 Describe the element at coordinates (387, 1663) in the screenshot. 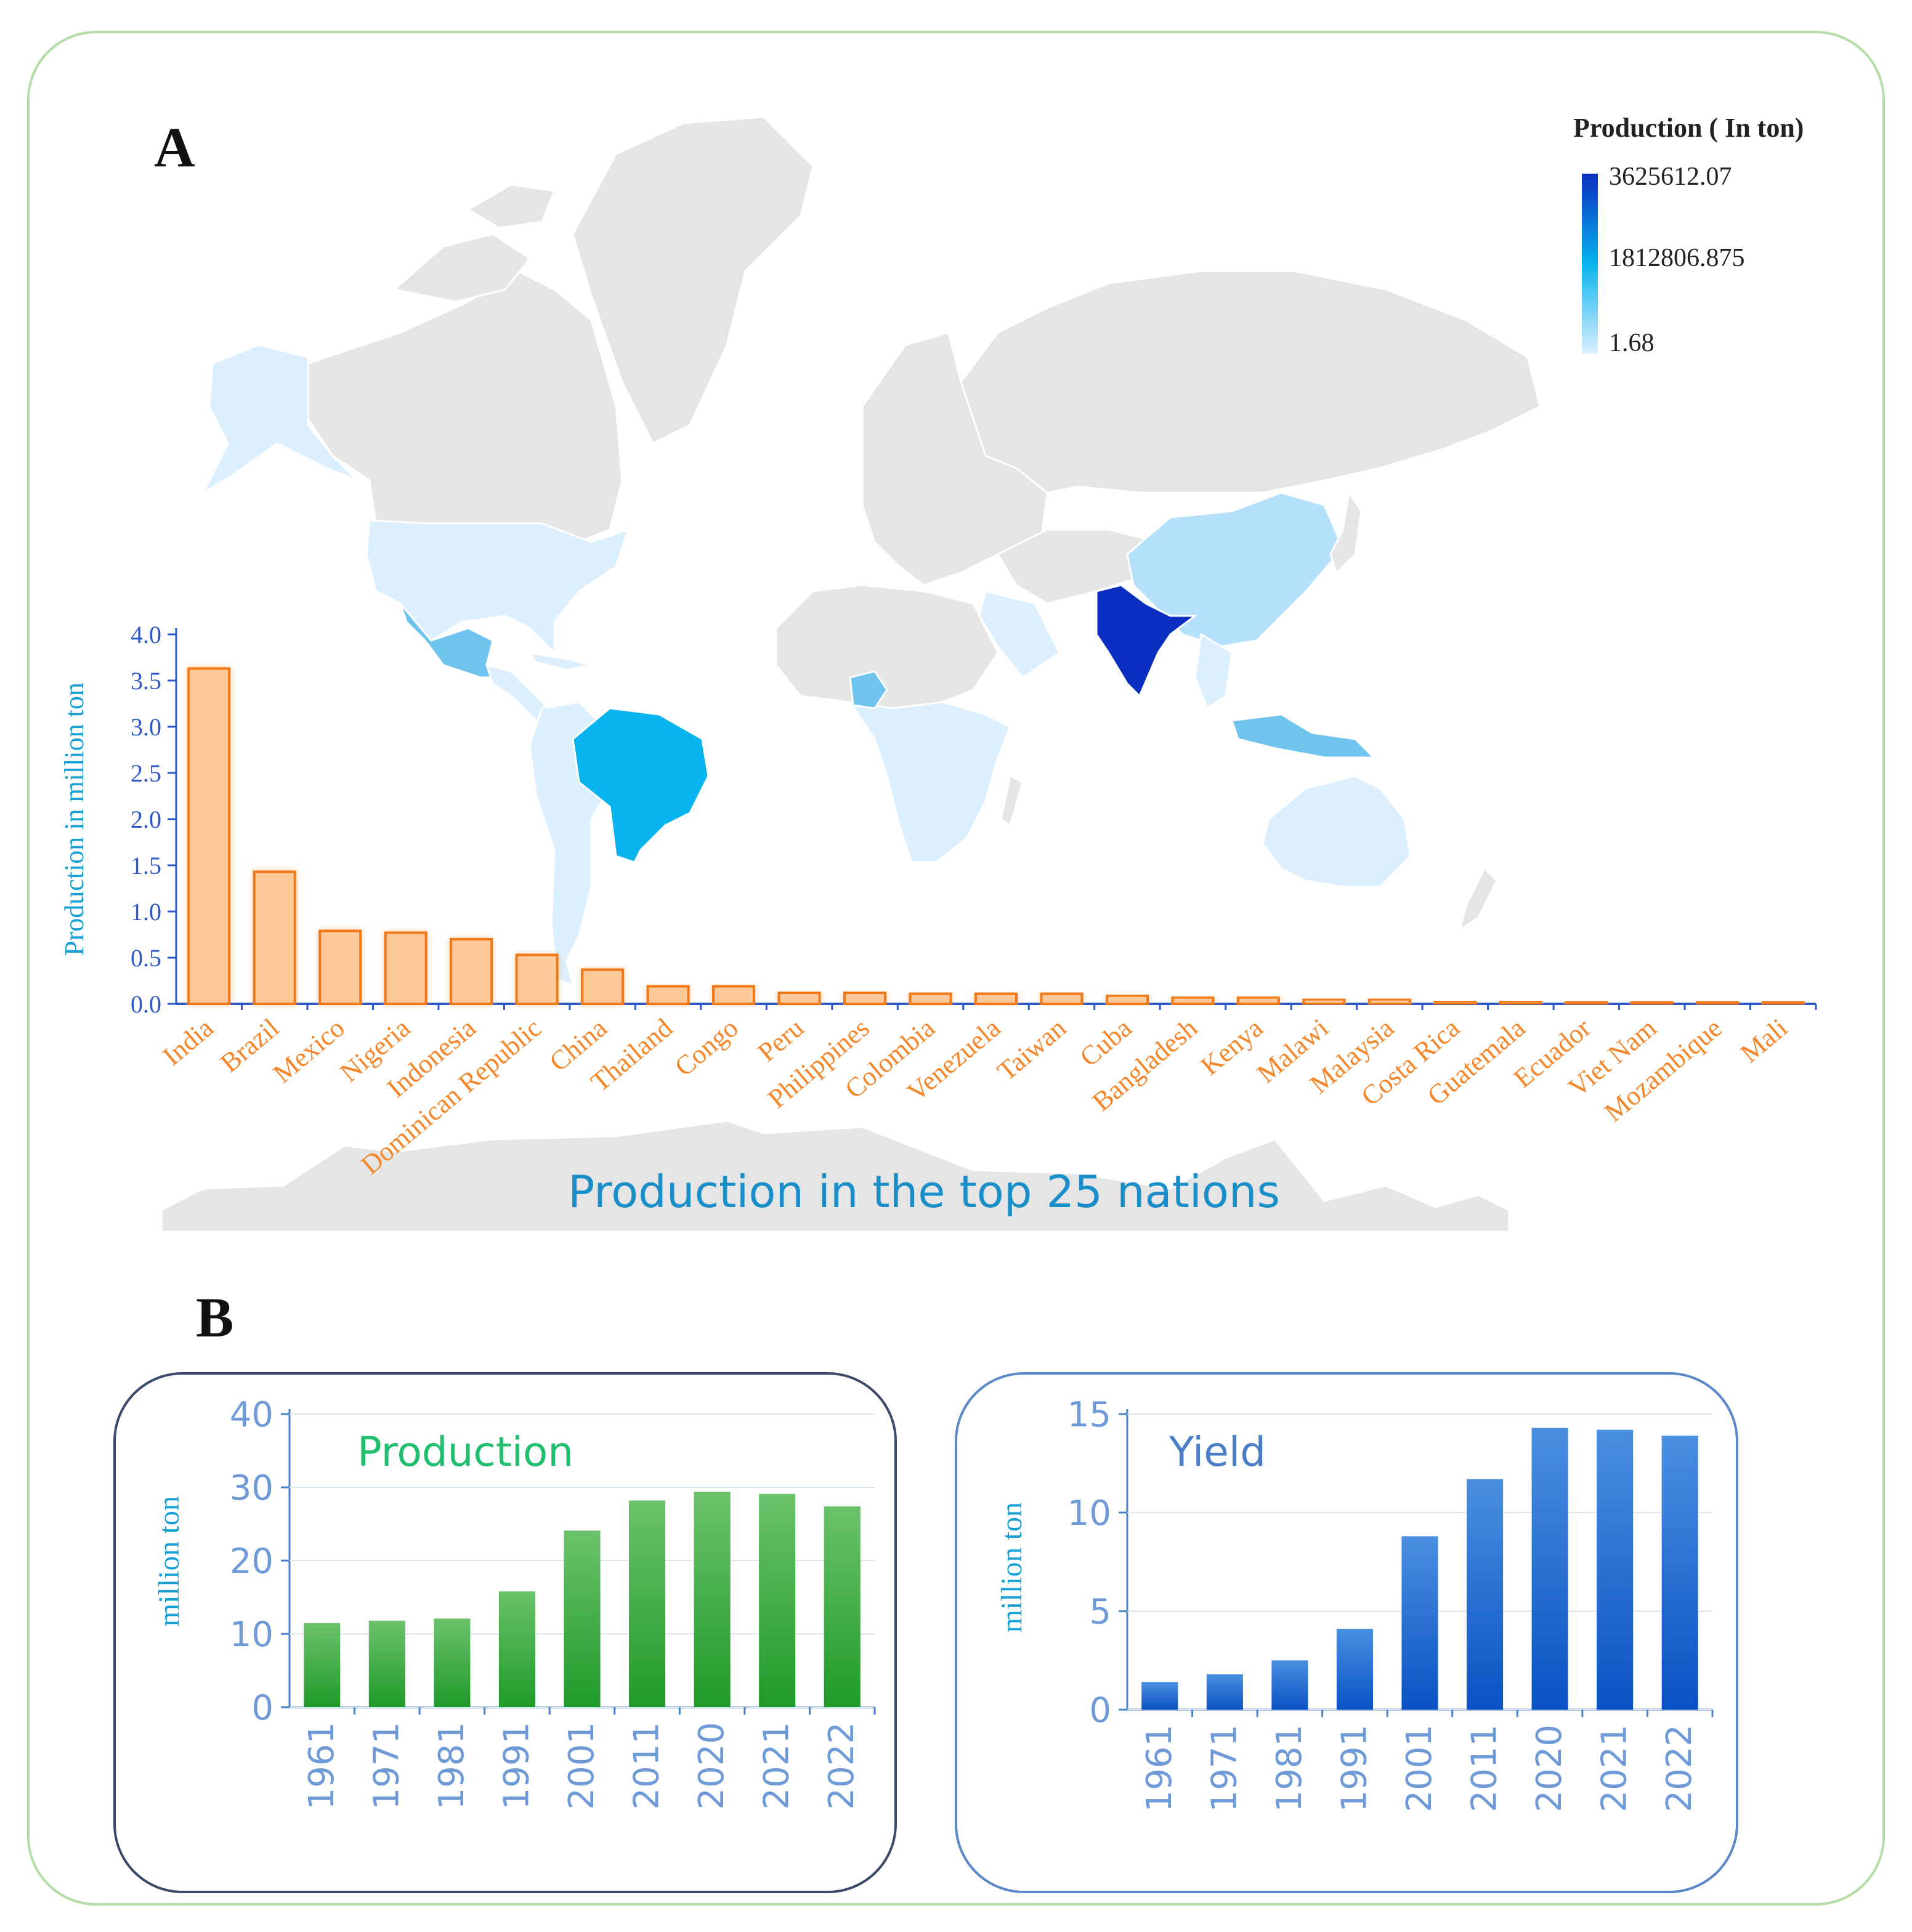

I see `production-bar-1971` at that location.